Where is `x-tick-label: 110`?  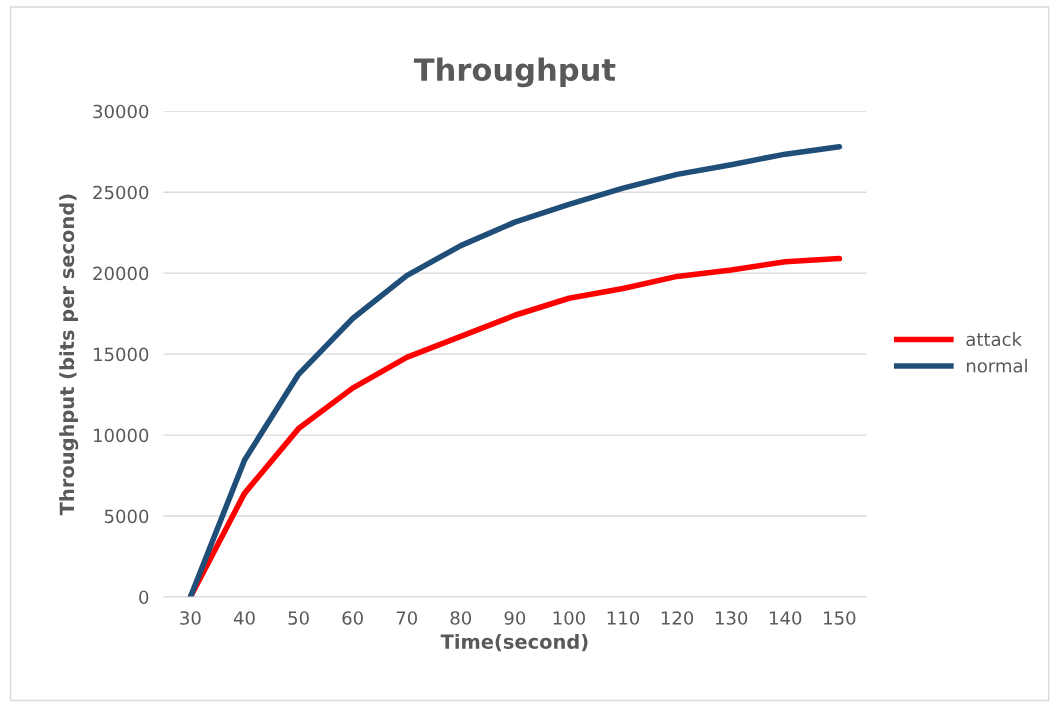 x-tick-label: 110 is located at coordinates (623, 618).